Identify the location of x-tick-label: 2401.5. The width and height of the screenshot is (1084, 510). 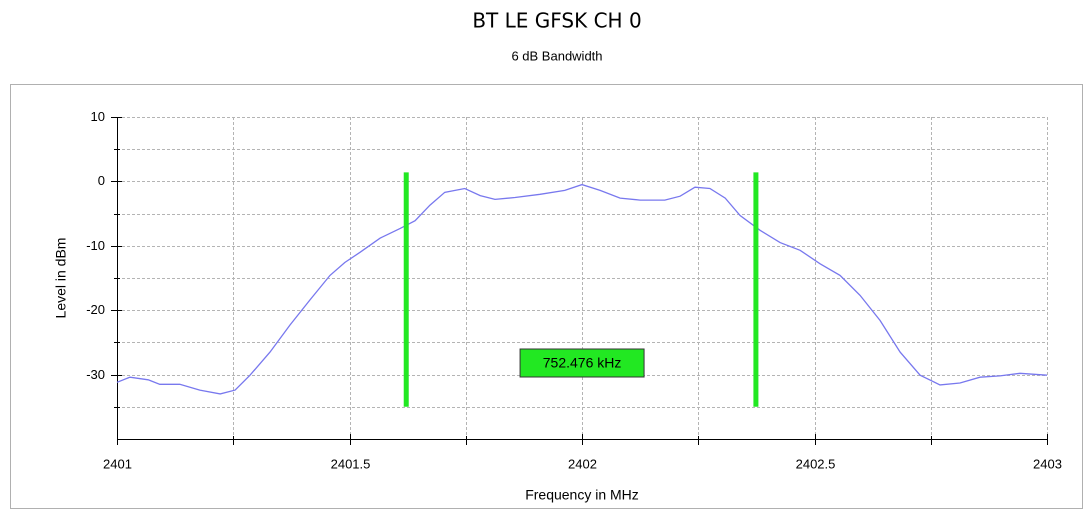
(351, 463).